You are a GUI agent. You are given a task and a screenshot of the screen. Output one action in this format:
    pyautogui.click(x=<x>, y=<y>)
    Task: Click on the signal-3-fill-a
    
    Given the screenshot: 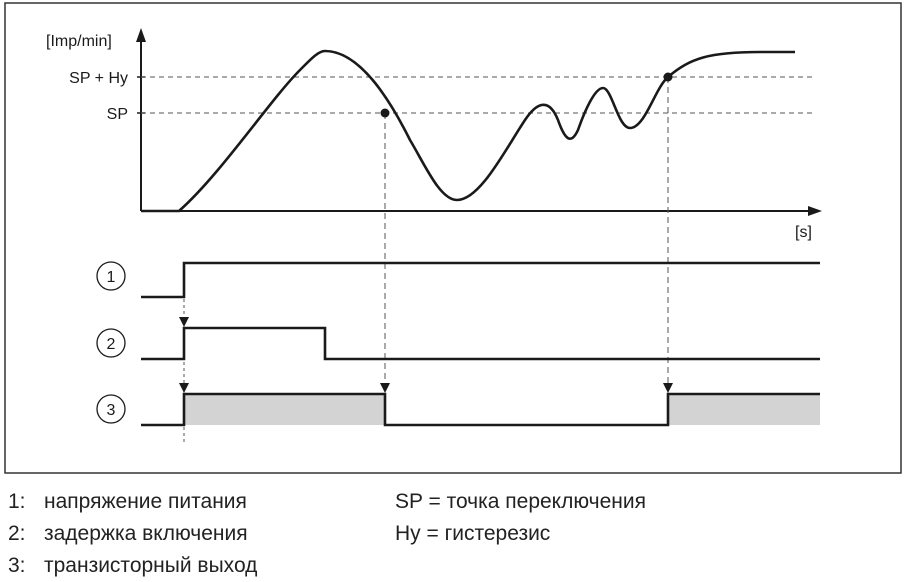 What is the action you would take?
    pyautogui.click(x=285, y=409)
    